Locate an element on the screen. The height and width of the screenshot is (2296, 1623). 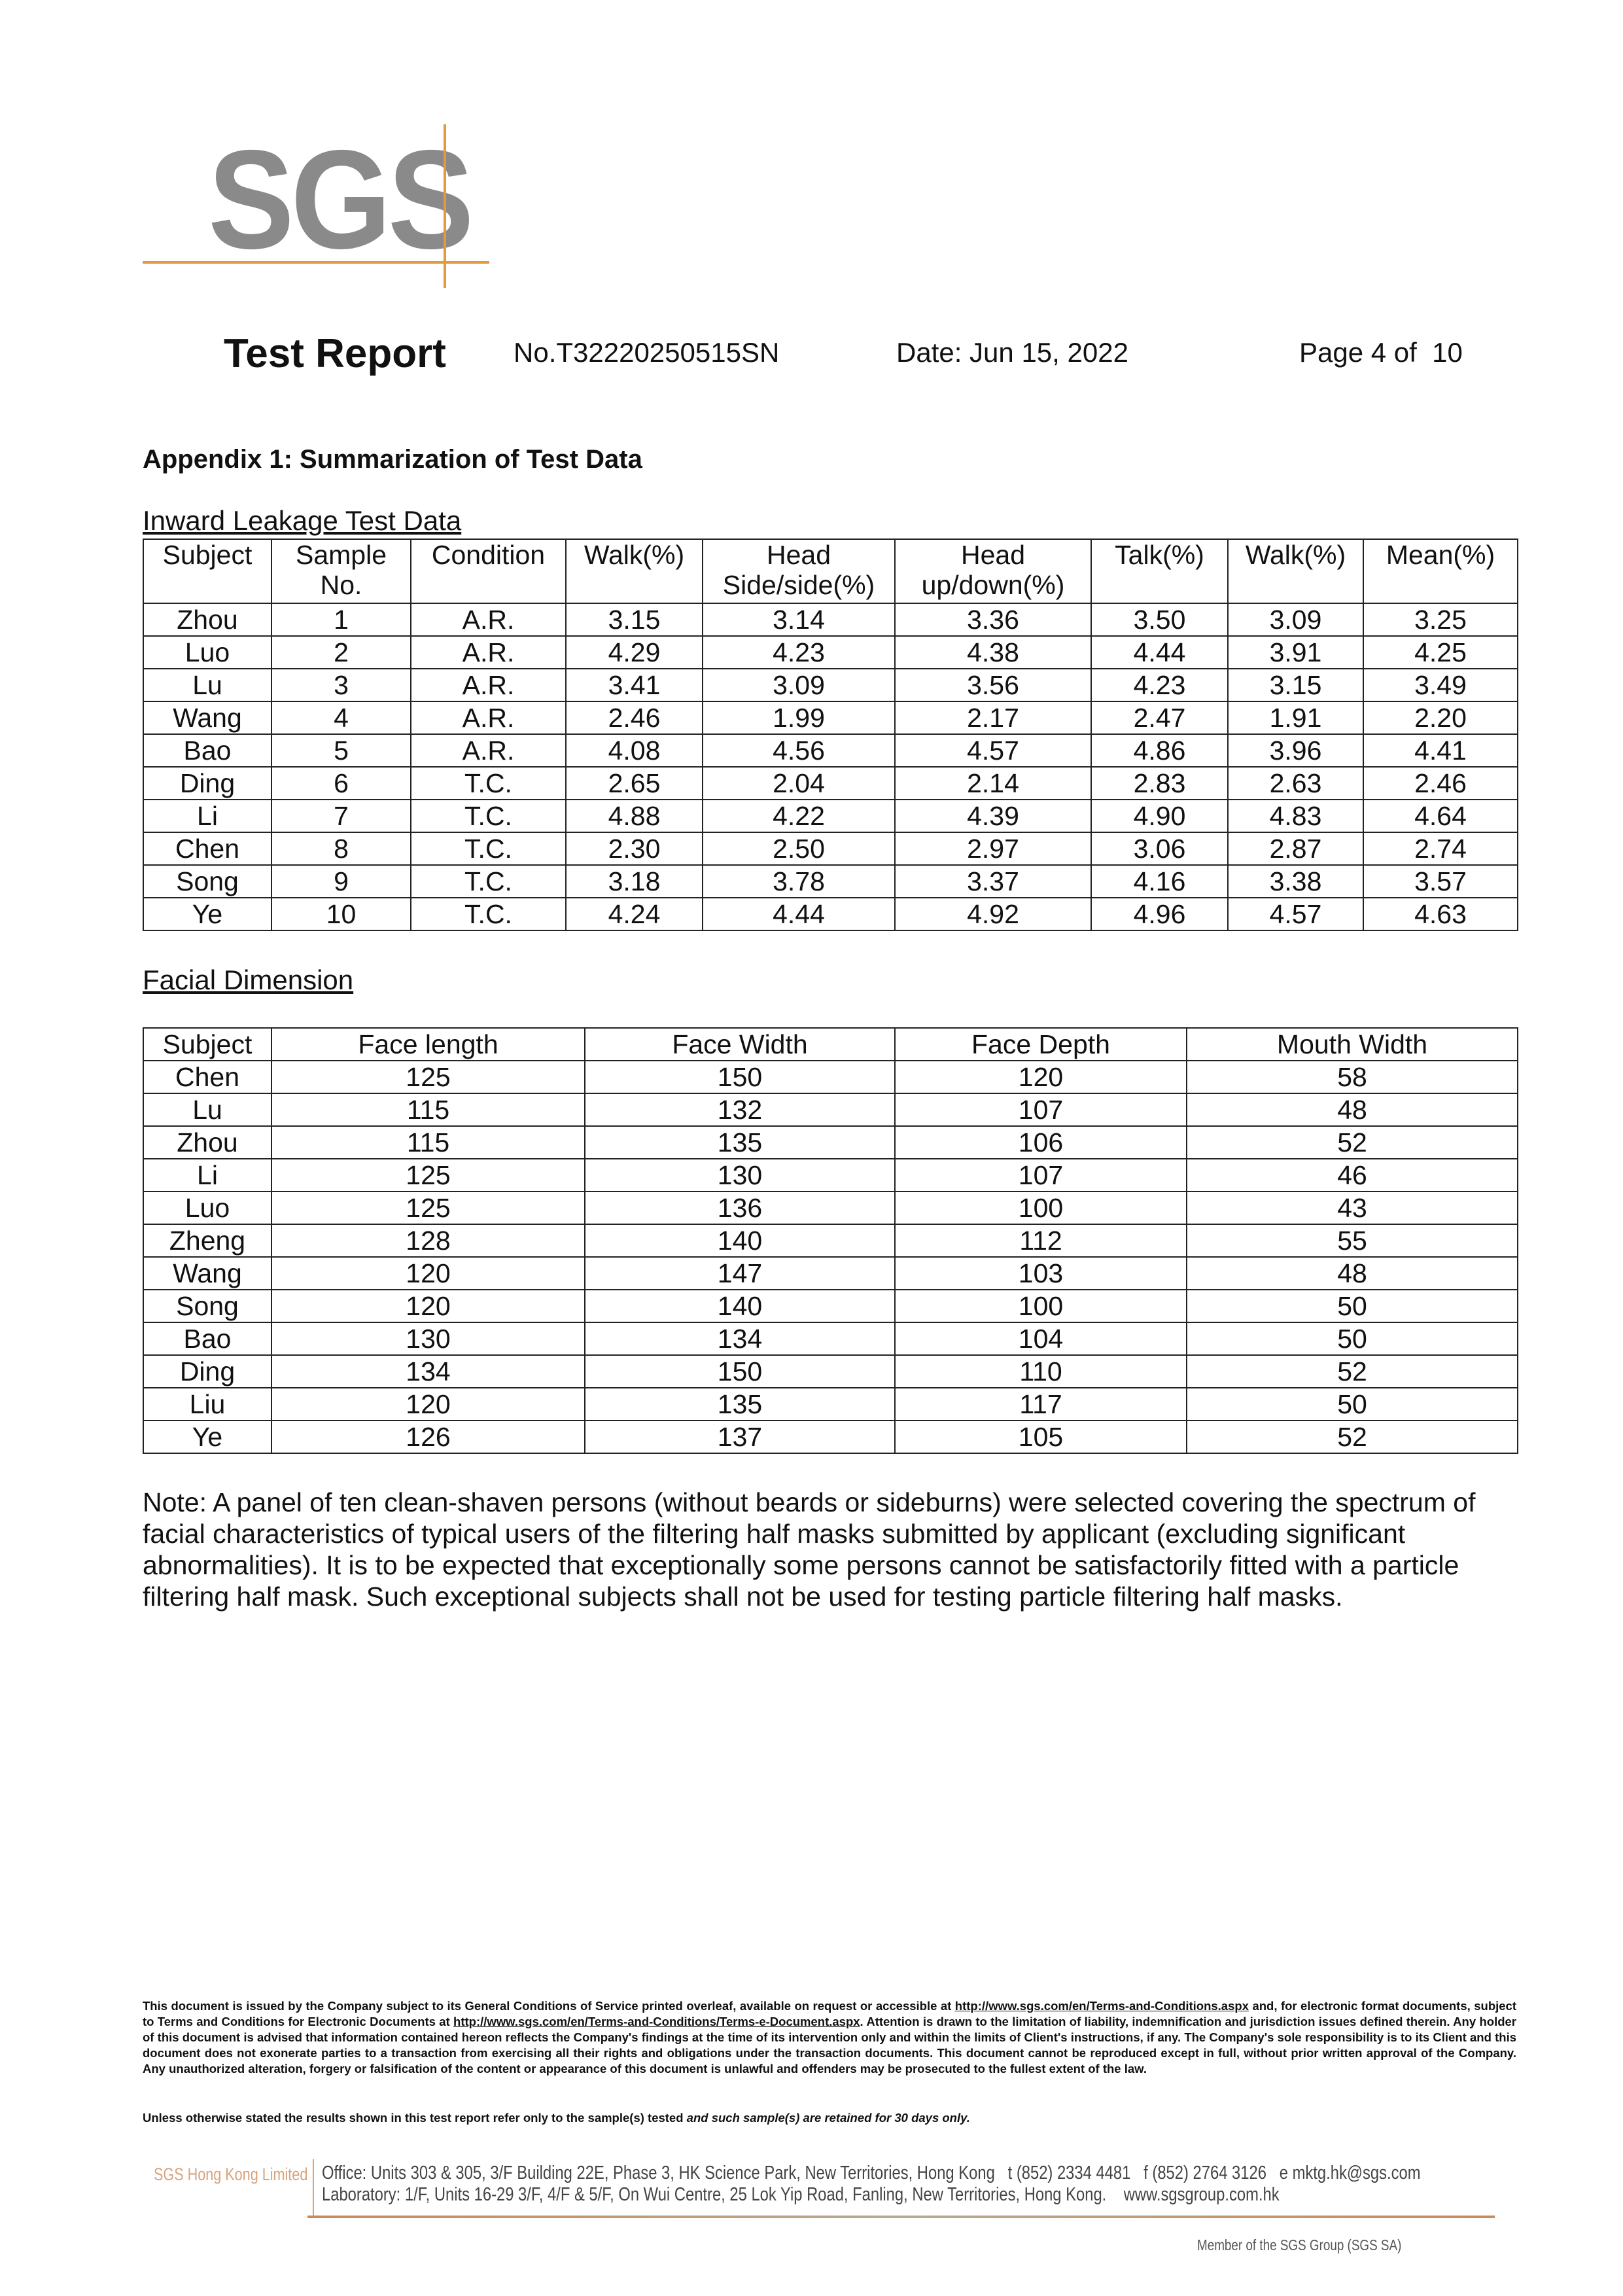
column-header: Face length is located at coordinates (428, 1044).